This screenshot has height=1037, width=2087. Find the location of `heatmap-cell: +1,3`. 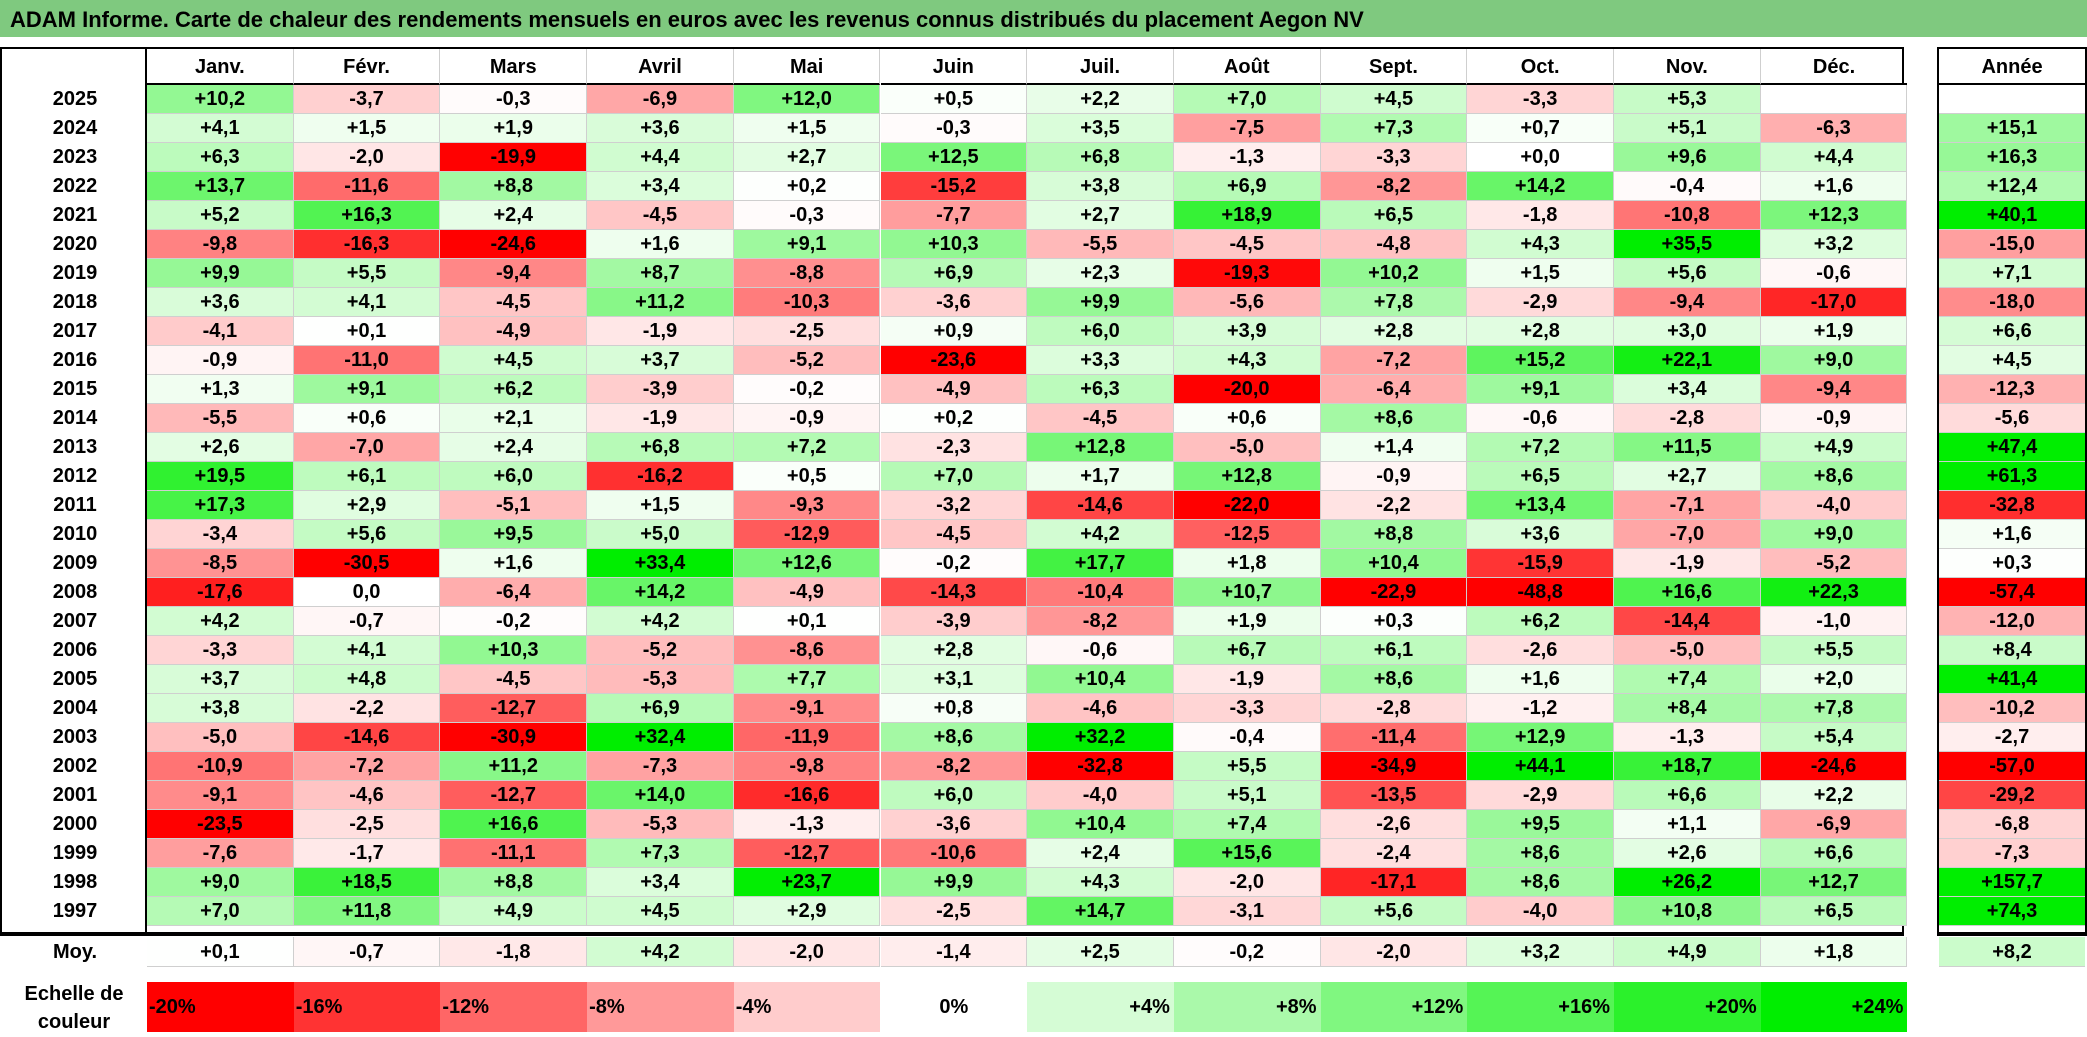

heatmap-cell: +1,3 is located at coordinates (220, 389).